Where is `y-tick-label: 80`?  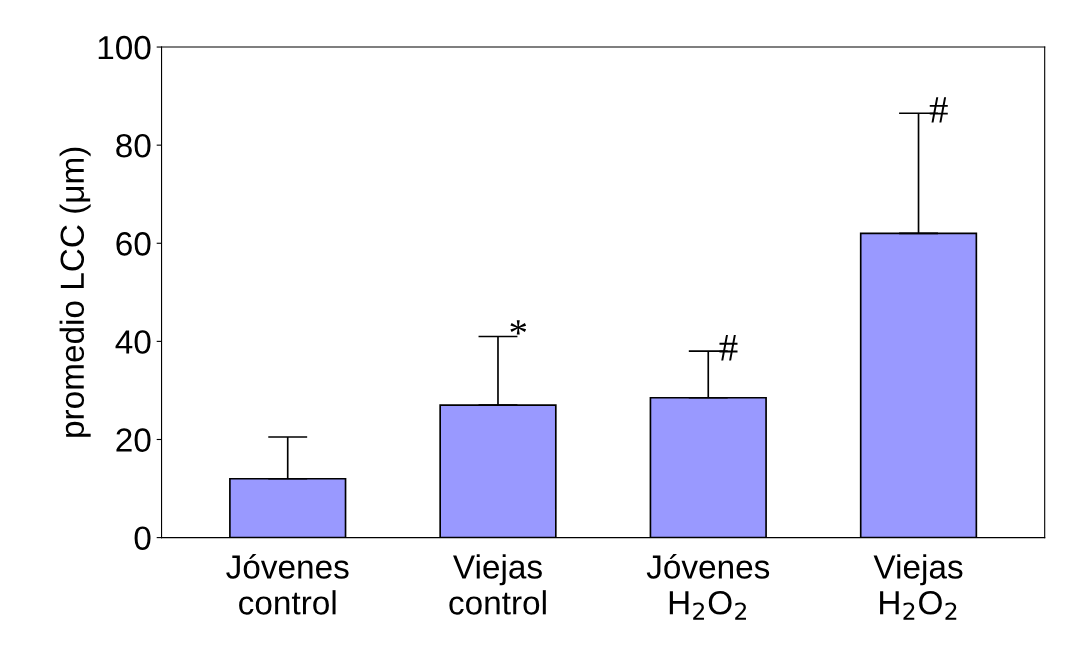 y-tick-label: 80 is located at coordinates (133, 145).